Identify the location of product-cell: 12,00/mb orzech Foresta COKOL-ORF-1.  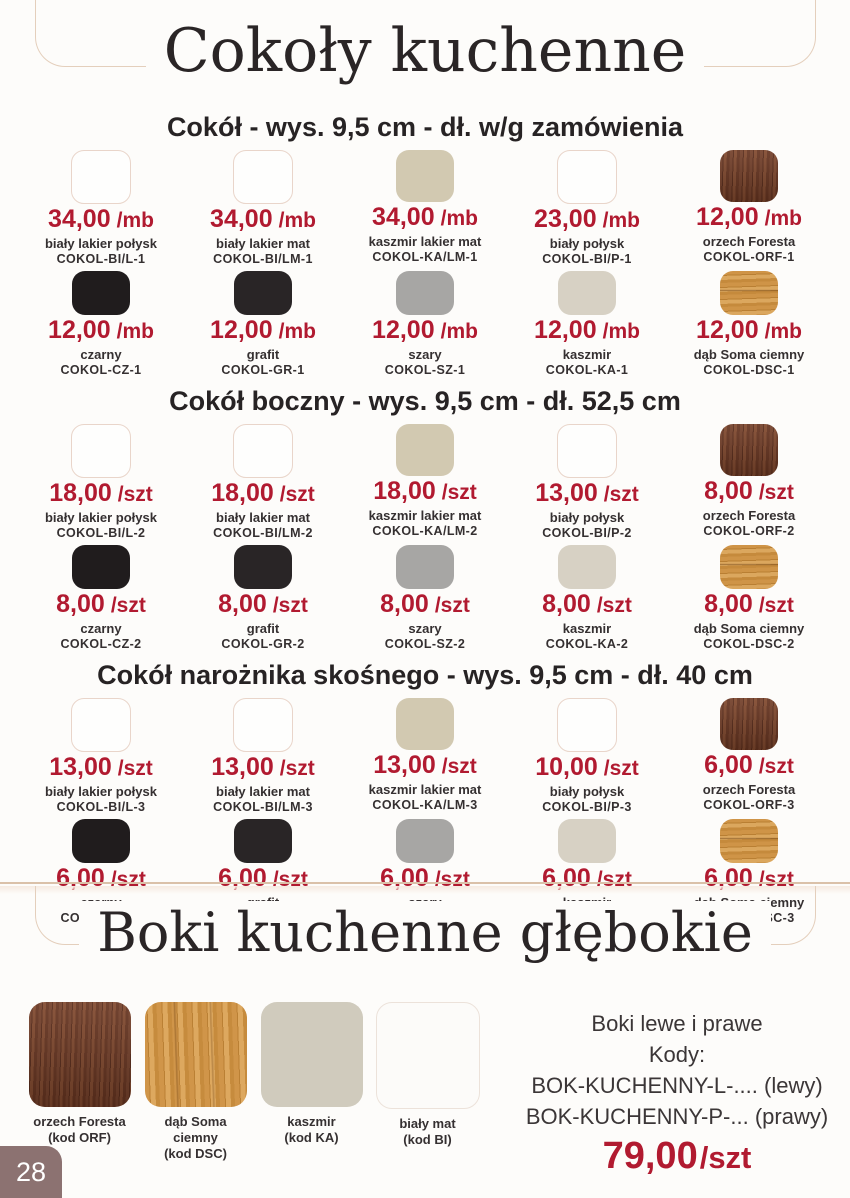
(749, 208).